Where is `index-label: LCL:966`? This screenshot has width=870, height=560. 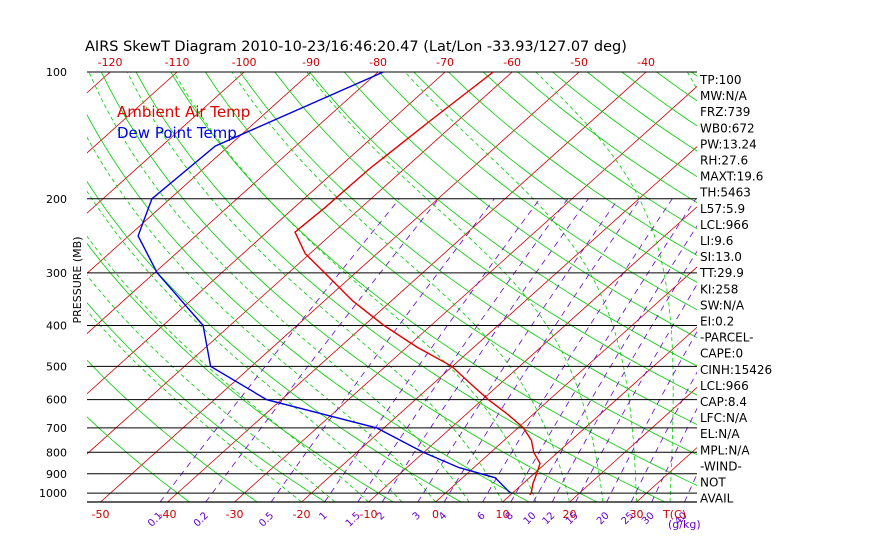 index-label: LCL:966 is located at coordinates (724, 225).